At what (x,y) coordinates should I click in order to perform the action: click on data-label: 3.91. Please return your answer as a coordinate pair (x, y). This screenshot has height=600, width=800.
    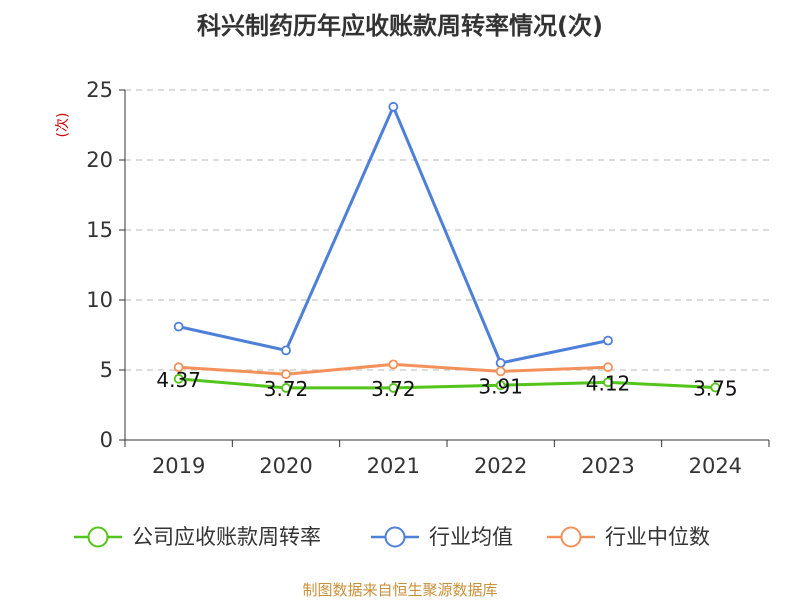
    Looking at the image, I should click on (500, 386).